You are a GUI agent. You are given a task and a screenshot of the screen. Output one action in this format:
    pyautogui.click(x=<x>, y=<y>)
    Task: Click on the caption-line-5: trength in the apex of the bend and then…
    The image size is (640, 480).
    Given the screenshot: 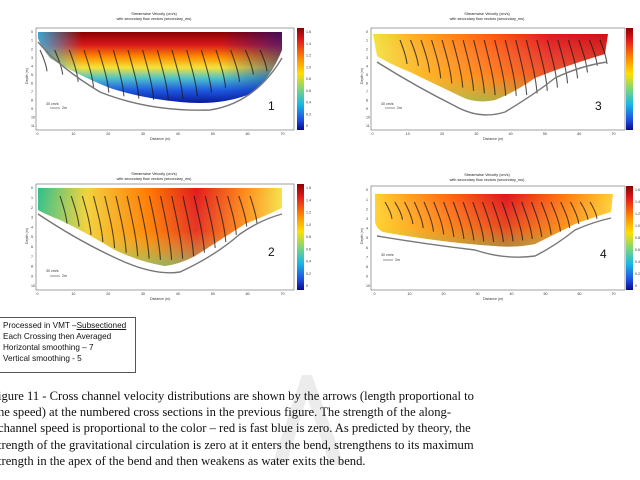 What is the action you would take?
    pyautogui.click(x=183, y=460)
    